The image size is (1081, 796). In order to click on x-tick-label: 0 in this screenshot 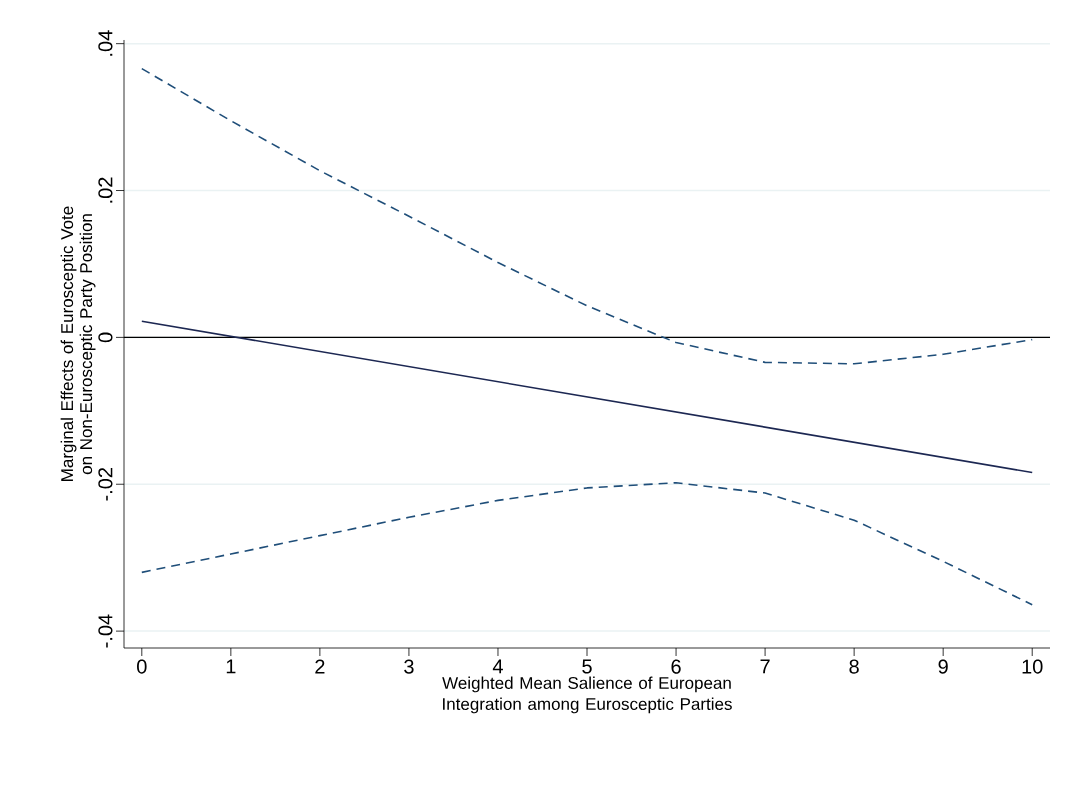, I will do `click(142, 666)`.